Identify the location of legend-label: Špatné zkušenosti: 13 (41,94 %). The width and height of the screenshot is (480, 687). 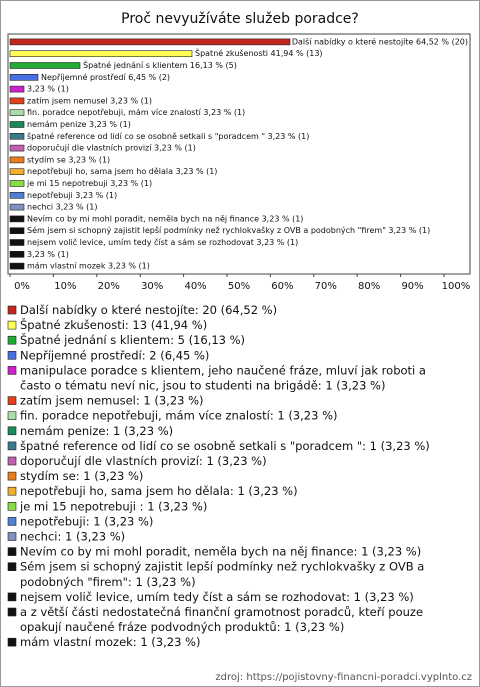
(113, 324).